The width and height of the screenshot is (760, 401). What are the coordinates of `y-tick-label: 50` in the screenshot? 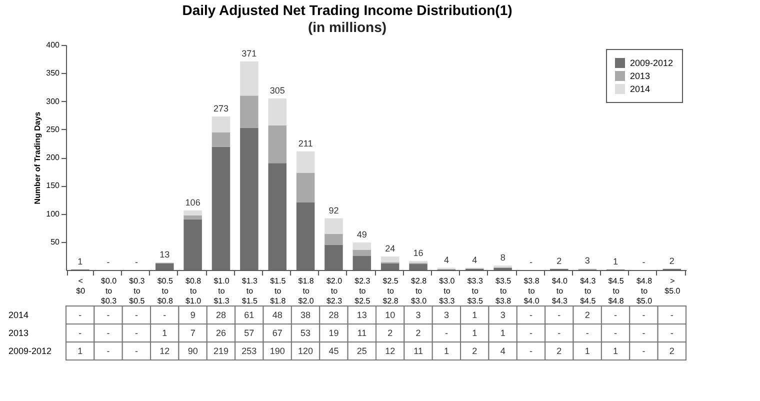 It's located at (55, 241).